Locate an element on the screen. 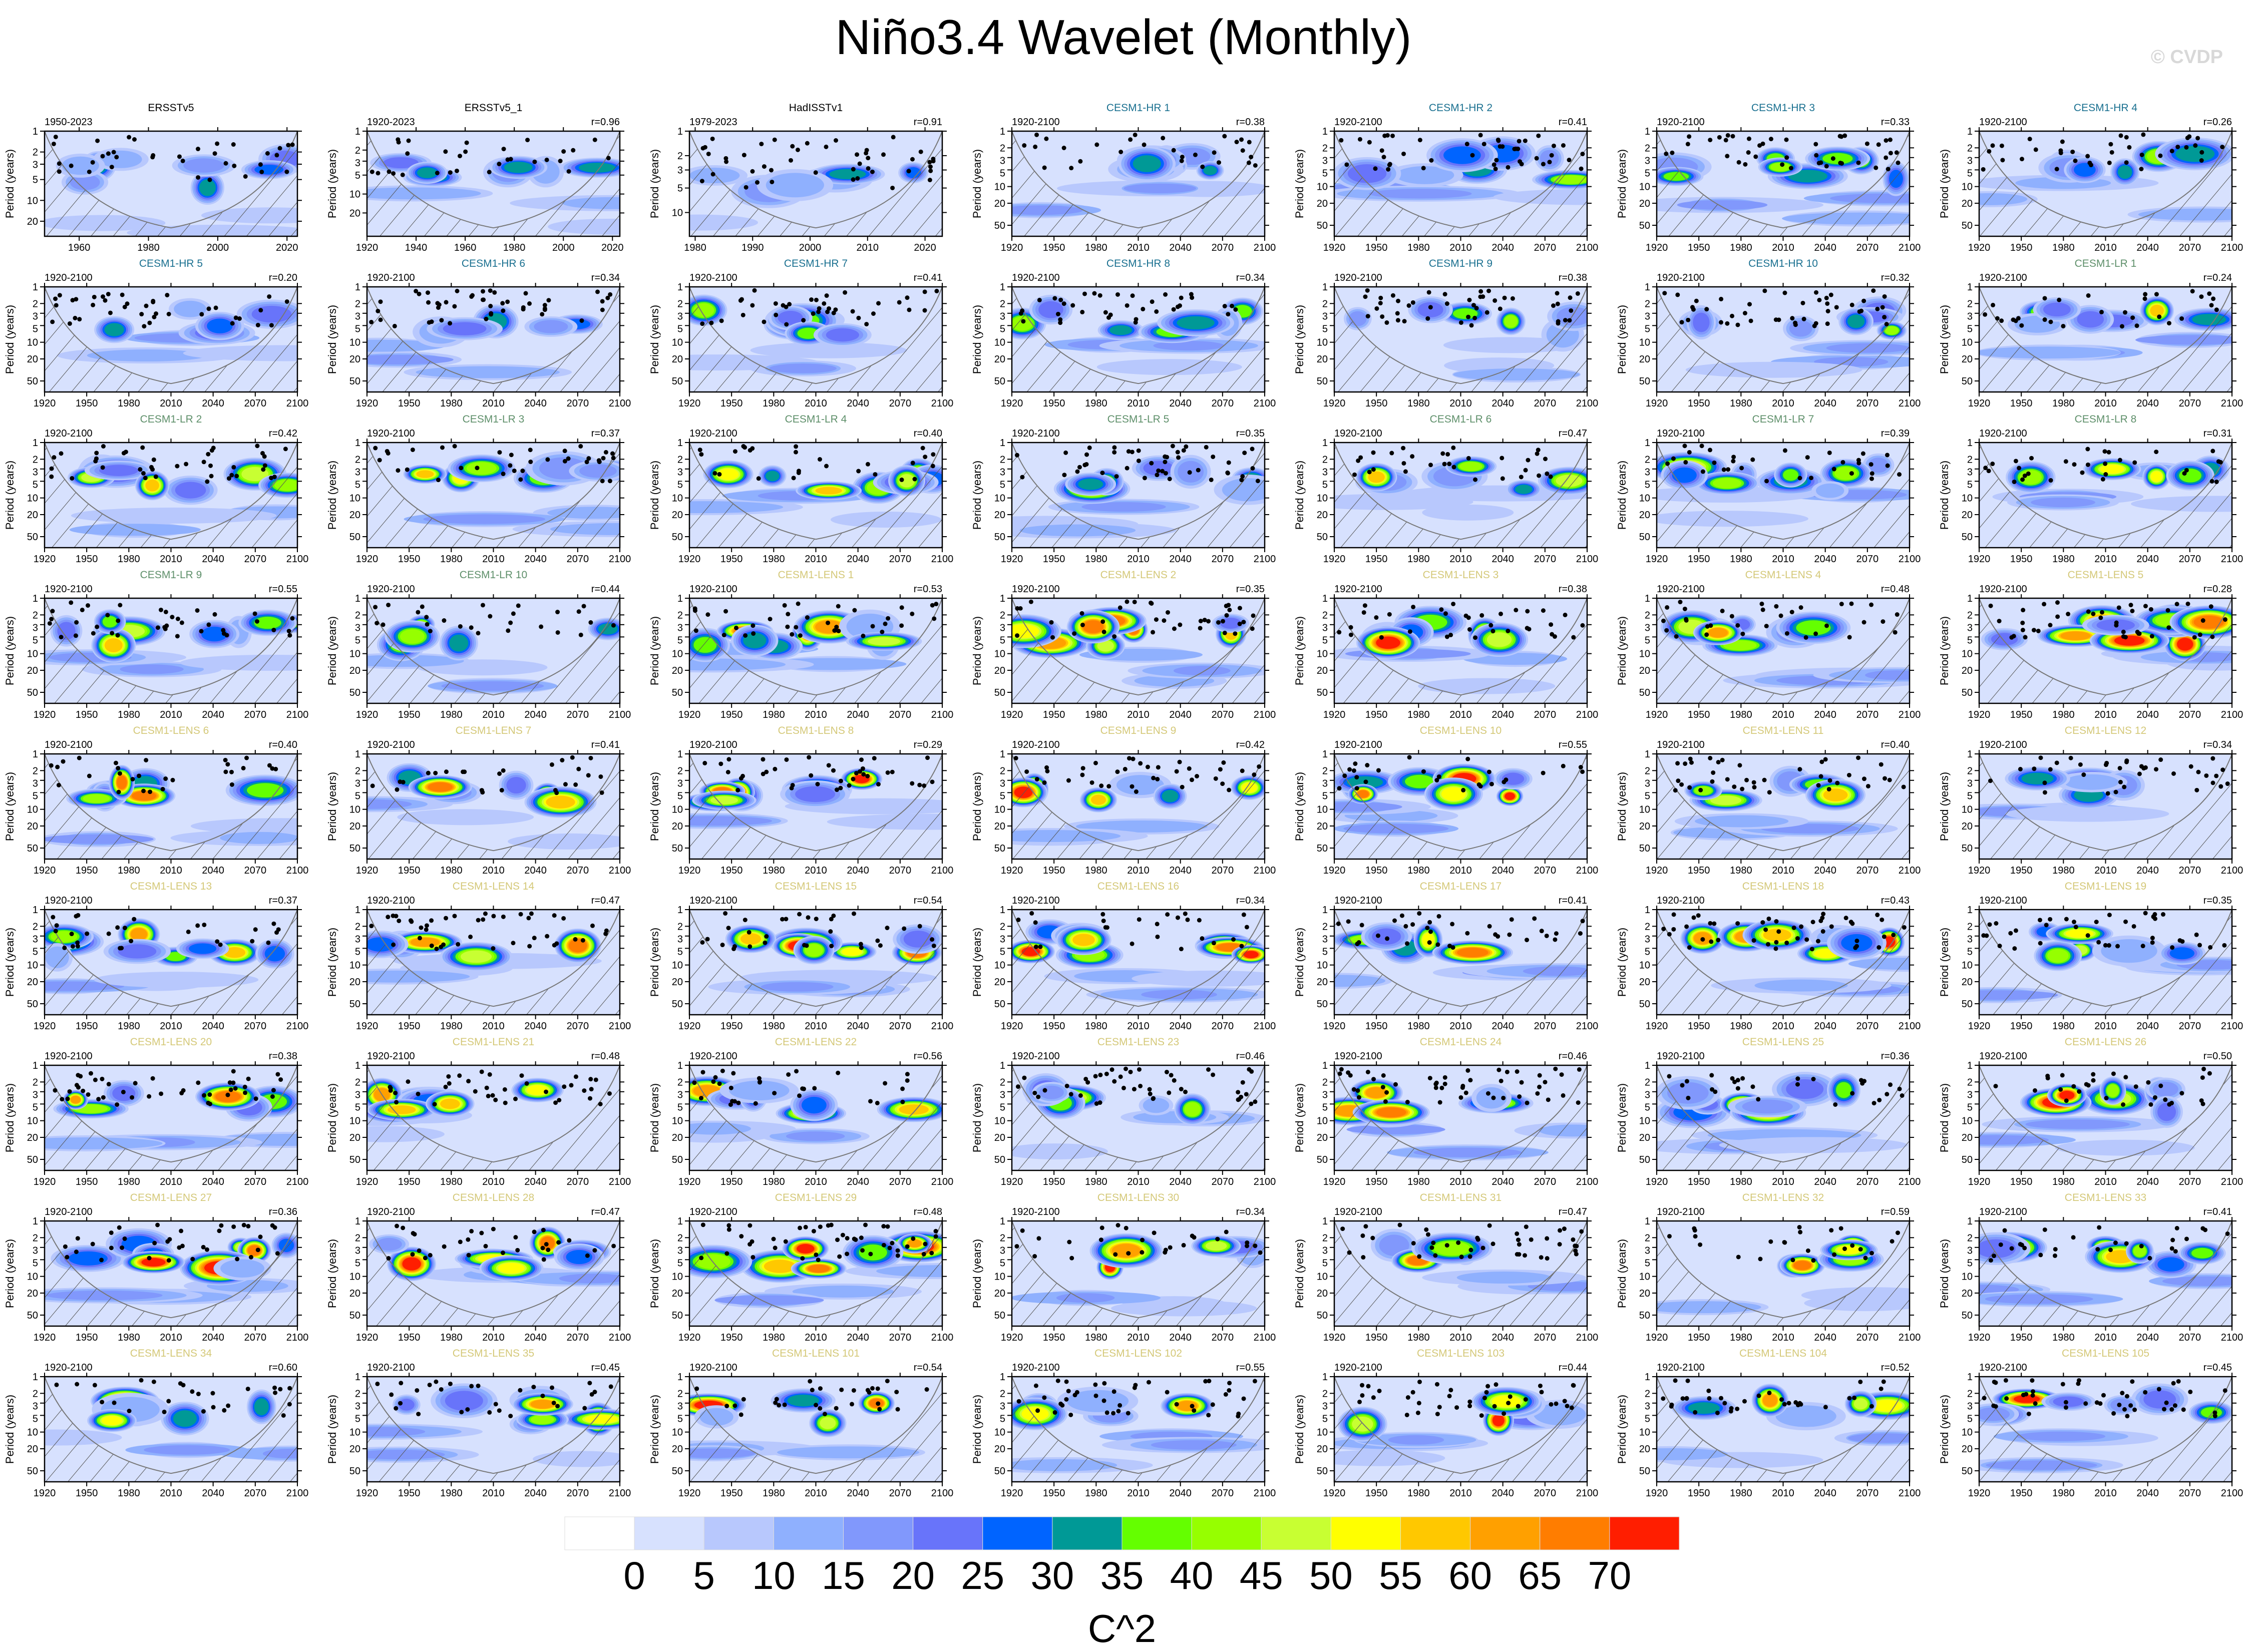 Image resolution: width=2247 pixels, height=1652 pixels. x-tick-label: 2040 is located at coordinates (1180, 559).